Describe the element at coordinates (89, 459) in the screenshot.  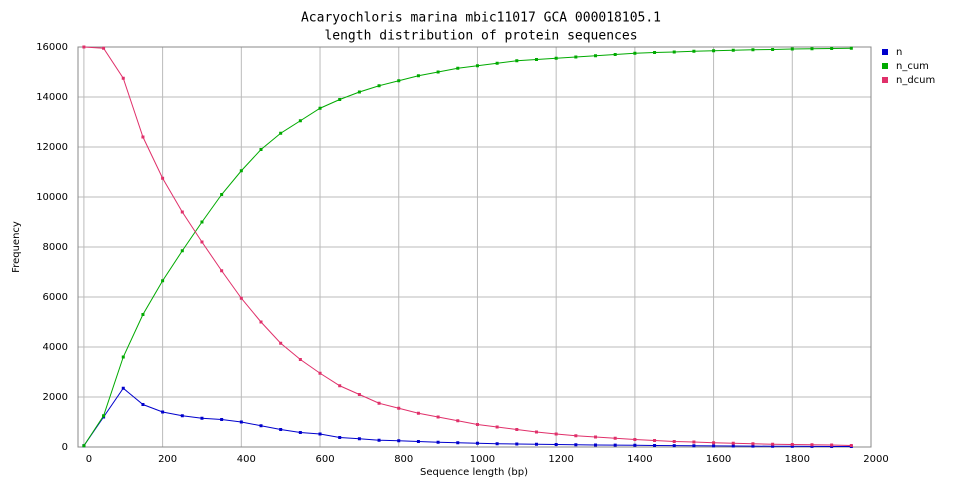
I see `x-tick-label: 0` at that location.